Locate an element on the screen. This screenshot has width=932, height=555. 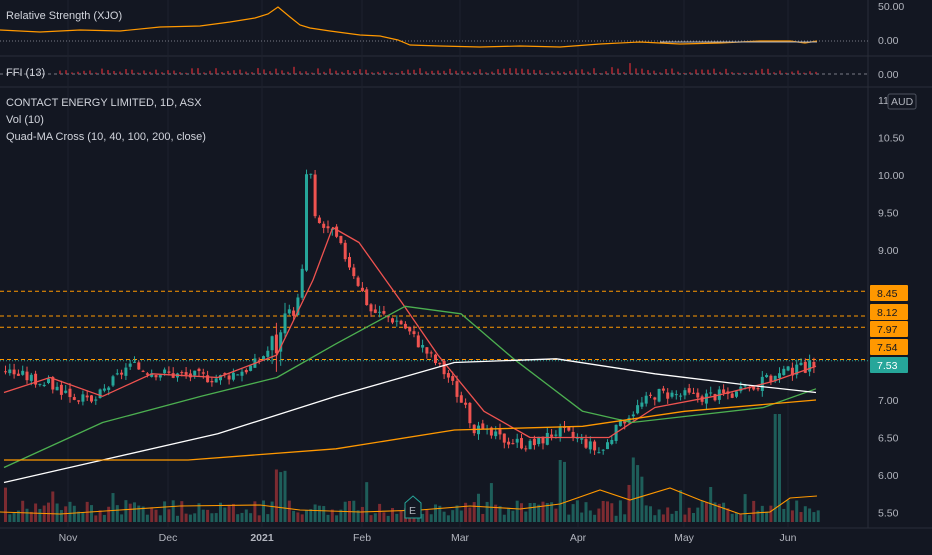
ma-legend: Quad-MA Cross (10, 40, 100, 200, close) is located at coordinates (106, 137).